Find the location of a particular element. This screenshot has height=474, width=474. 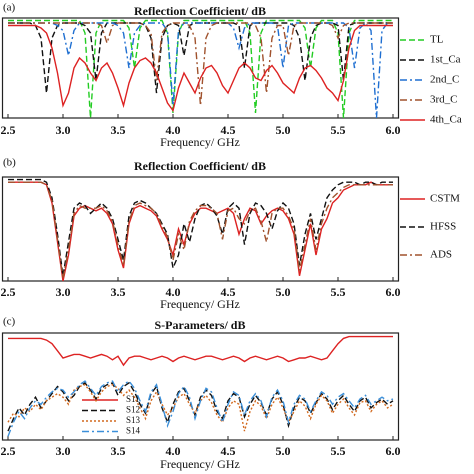

legend-label: 4th_Ca is located at coordinates (446, 120).